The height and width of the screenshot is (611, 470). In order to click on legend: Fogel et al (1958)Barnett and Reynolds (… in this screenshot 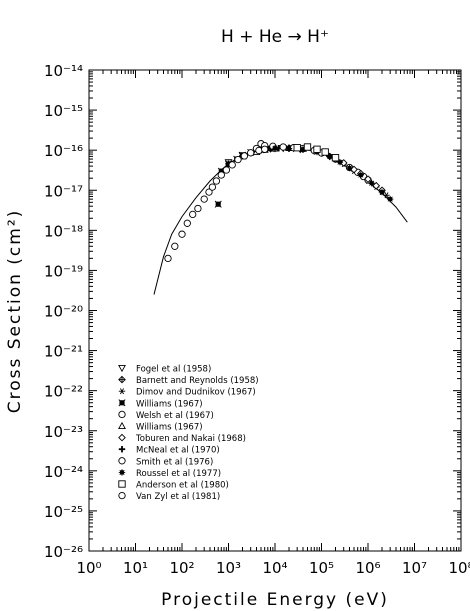, I will do `click(188, 433)`.